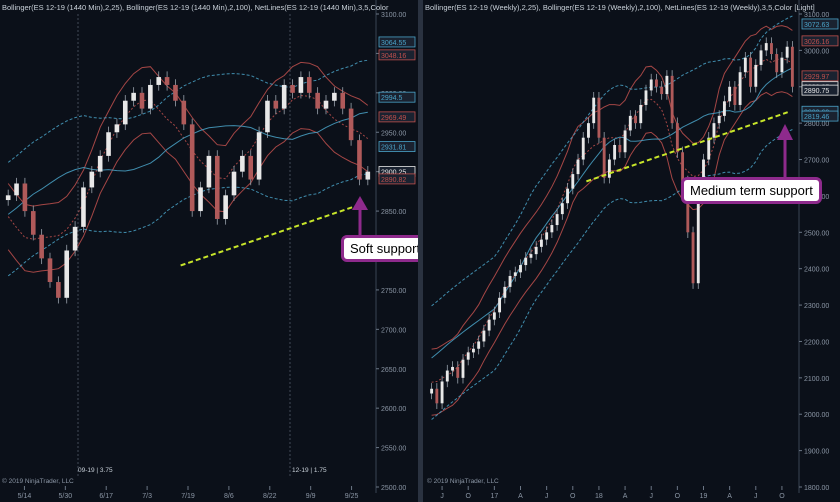  What do you see at coordinates (816, 452) in the screenshot?
I see `y-tick-label: 1900.00` at bounding box center [816, 452].